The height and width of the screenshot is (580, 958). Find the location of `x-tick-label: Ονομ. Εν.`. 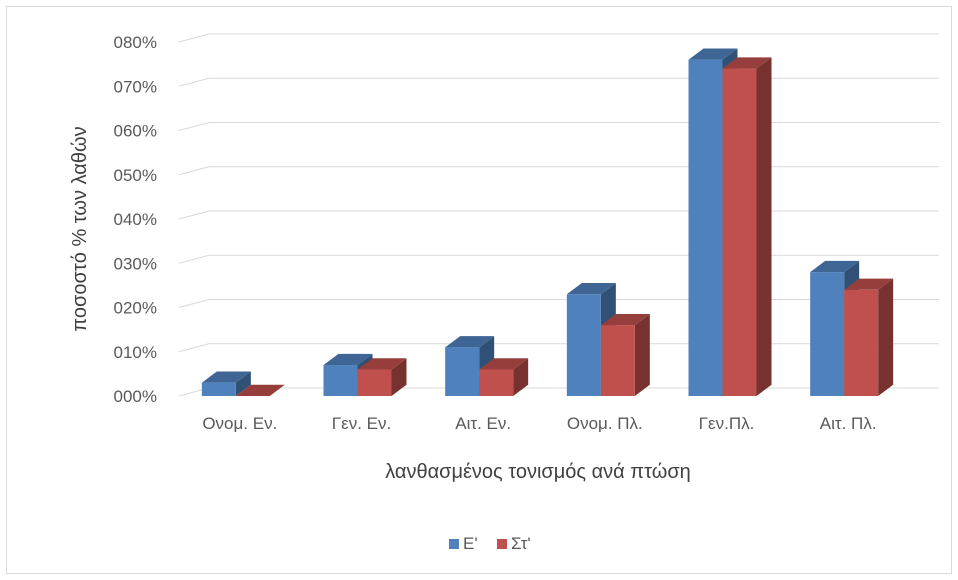

x-tick-label: Ονομ. Εν. is located at coordinates (239, 423).